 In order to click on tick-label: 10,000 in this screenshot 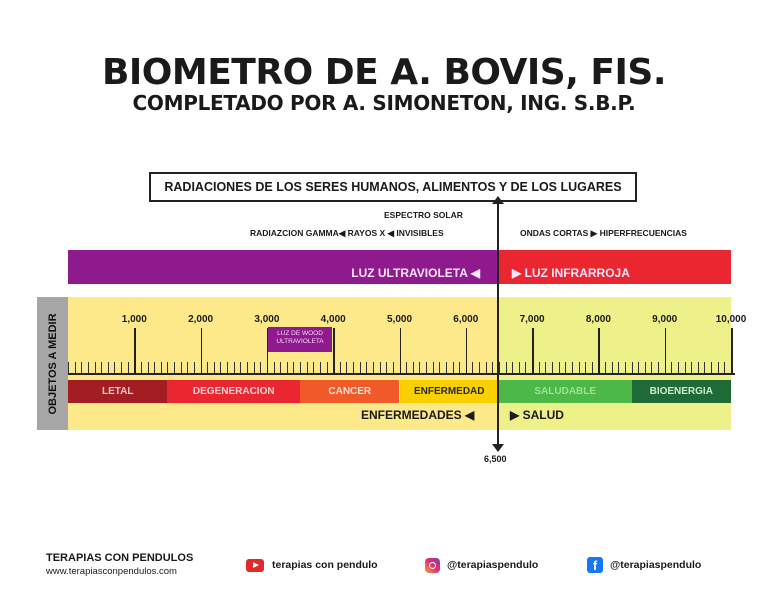, I will do `click(731, 319)`.